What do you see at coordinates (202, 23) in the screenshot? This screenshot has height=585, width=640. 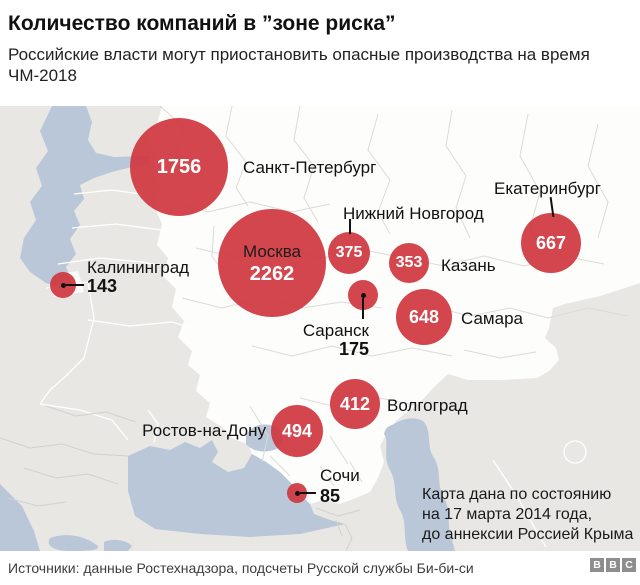 I see `page-title: Количество компаний в ”зоне риска”` at bounding box center [202, 23].